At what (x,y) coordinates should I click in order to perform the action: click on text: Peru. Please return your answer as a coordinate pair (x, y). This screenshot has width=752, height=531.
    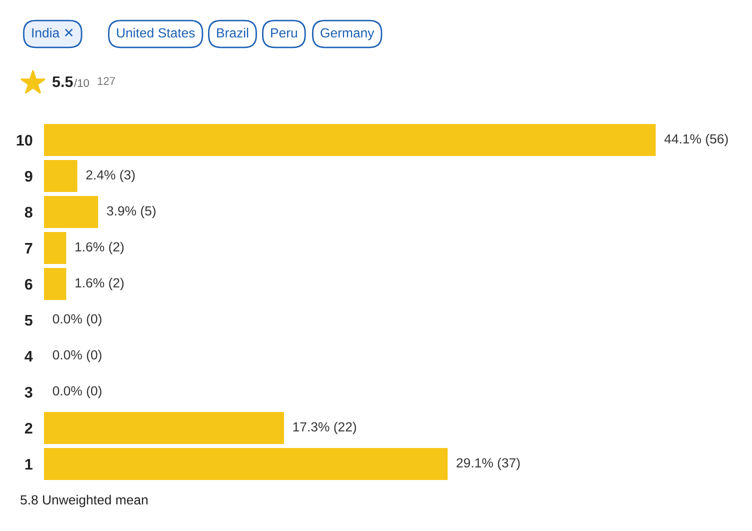
    Looking at the image, I should click on (284, 33).